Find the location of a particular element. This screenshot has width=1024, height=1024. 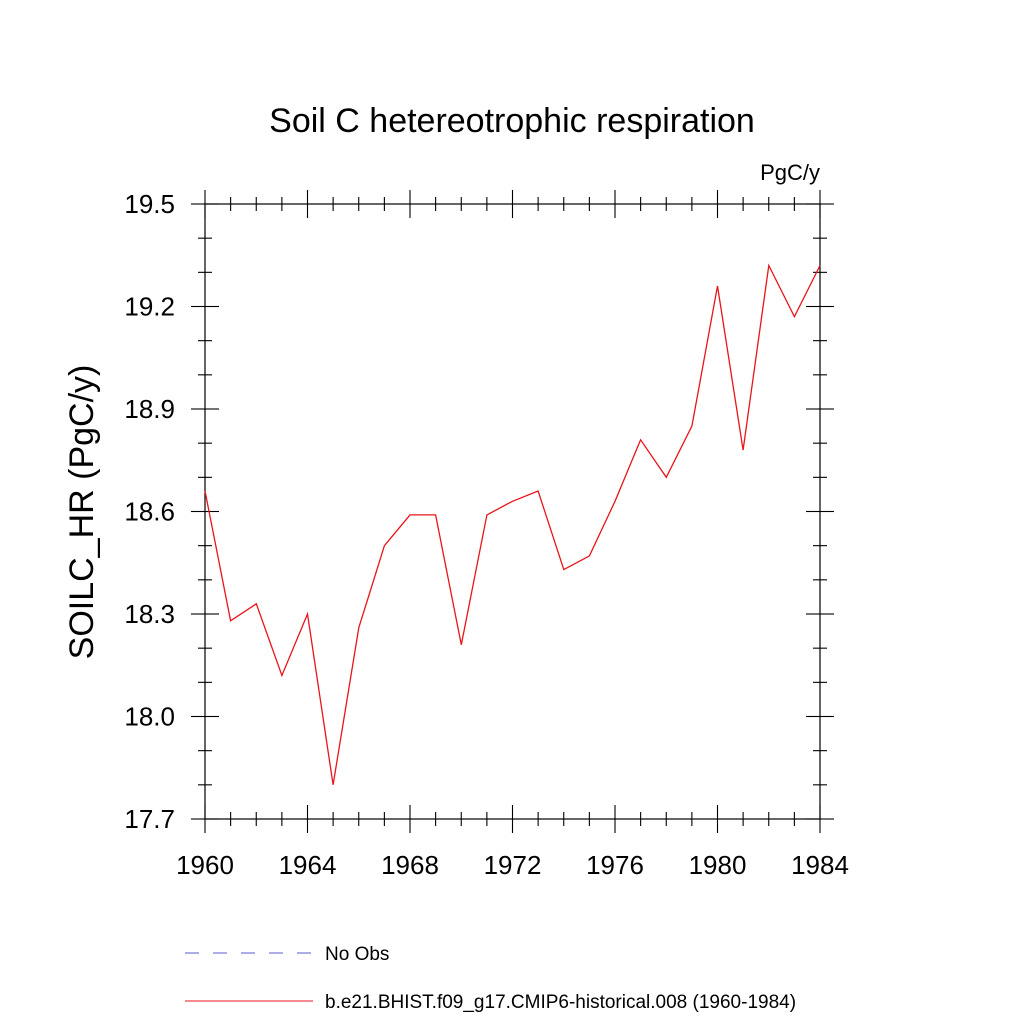

x-tick-label: 1960 is located at coordinates (205, 865).